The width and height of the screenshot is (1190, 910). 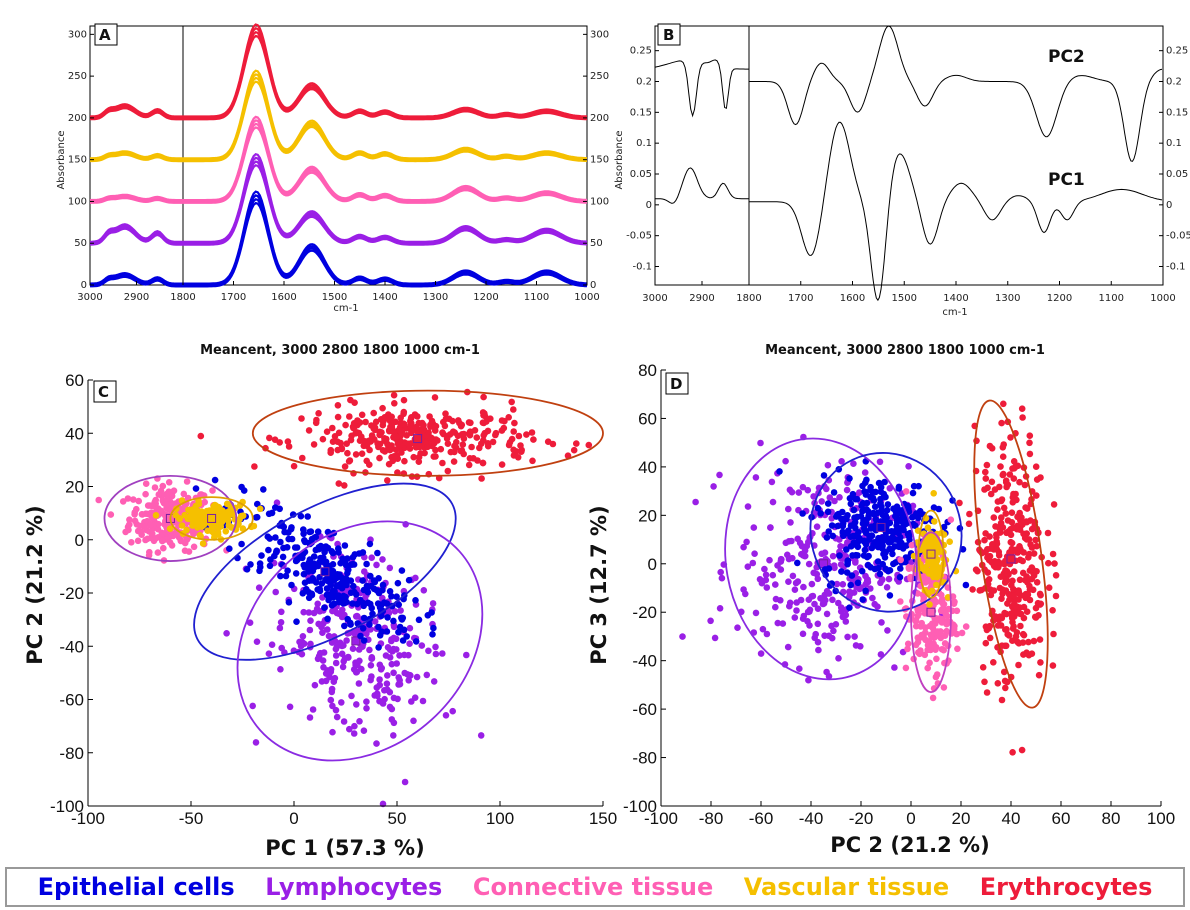 I want to click on xtick-label: 1300, so click(x=435, y=297).